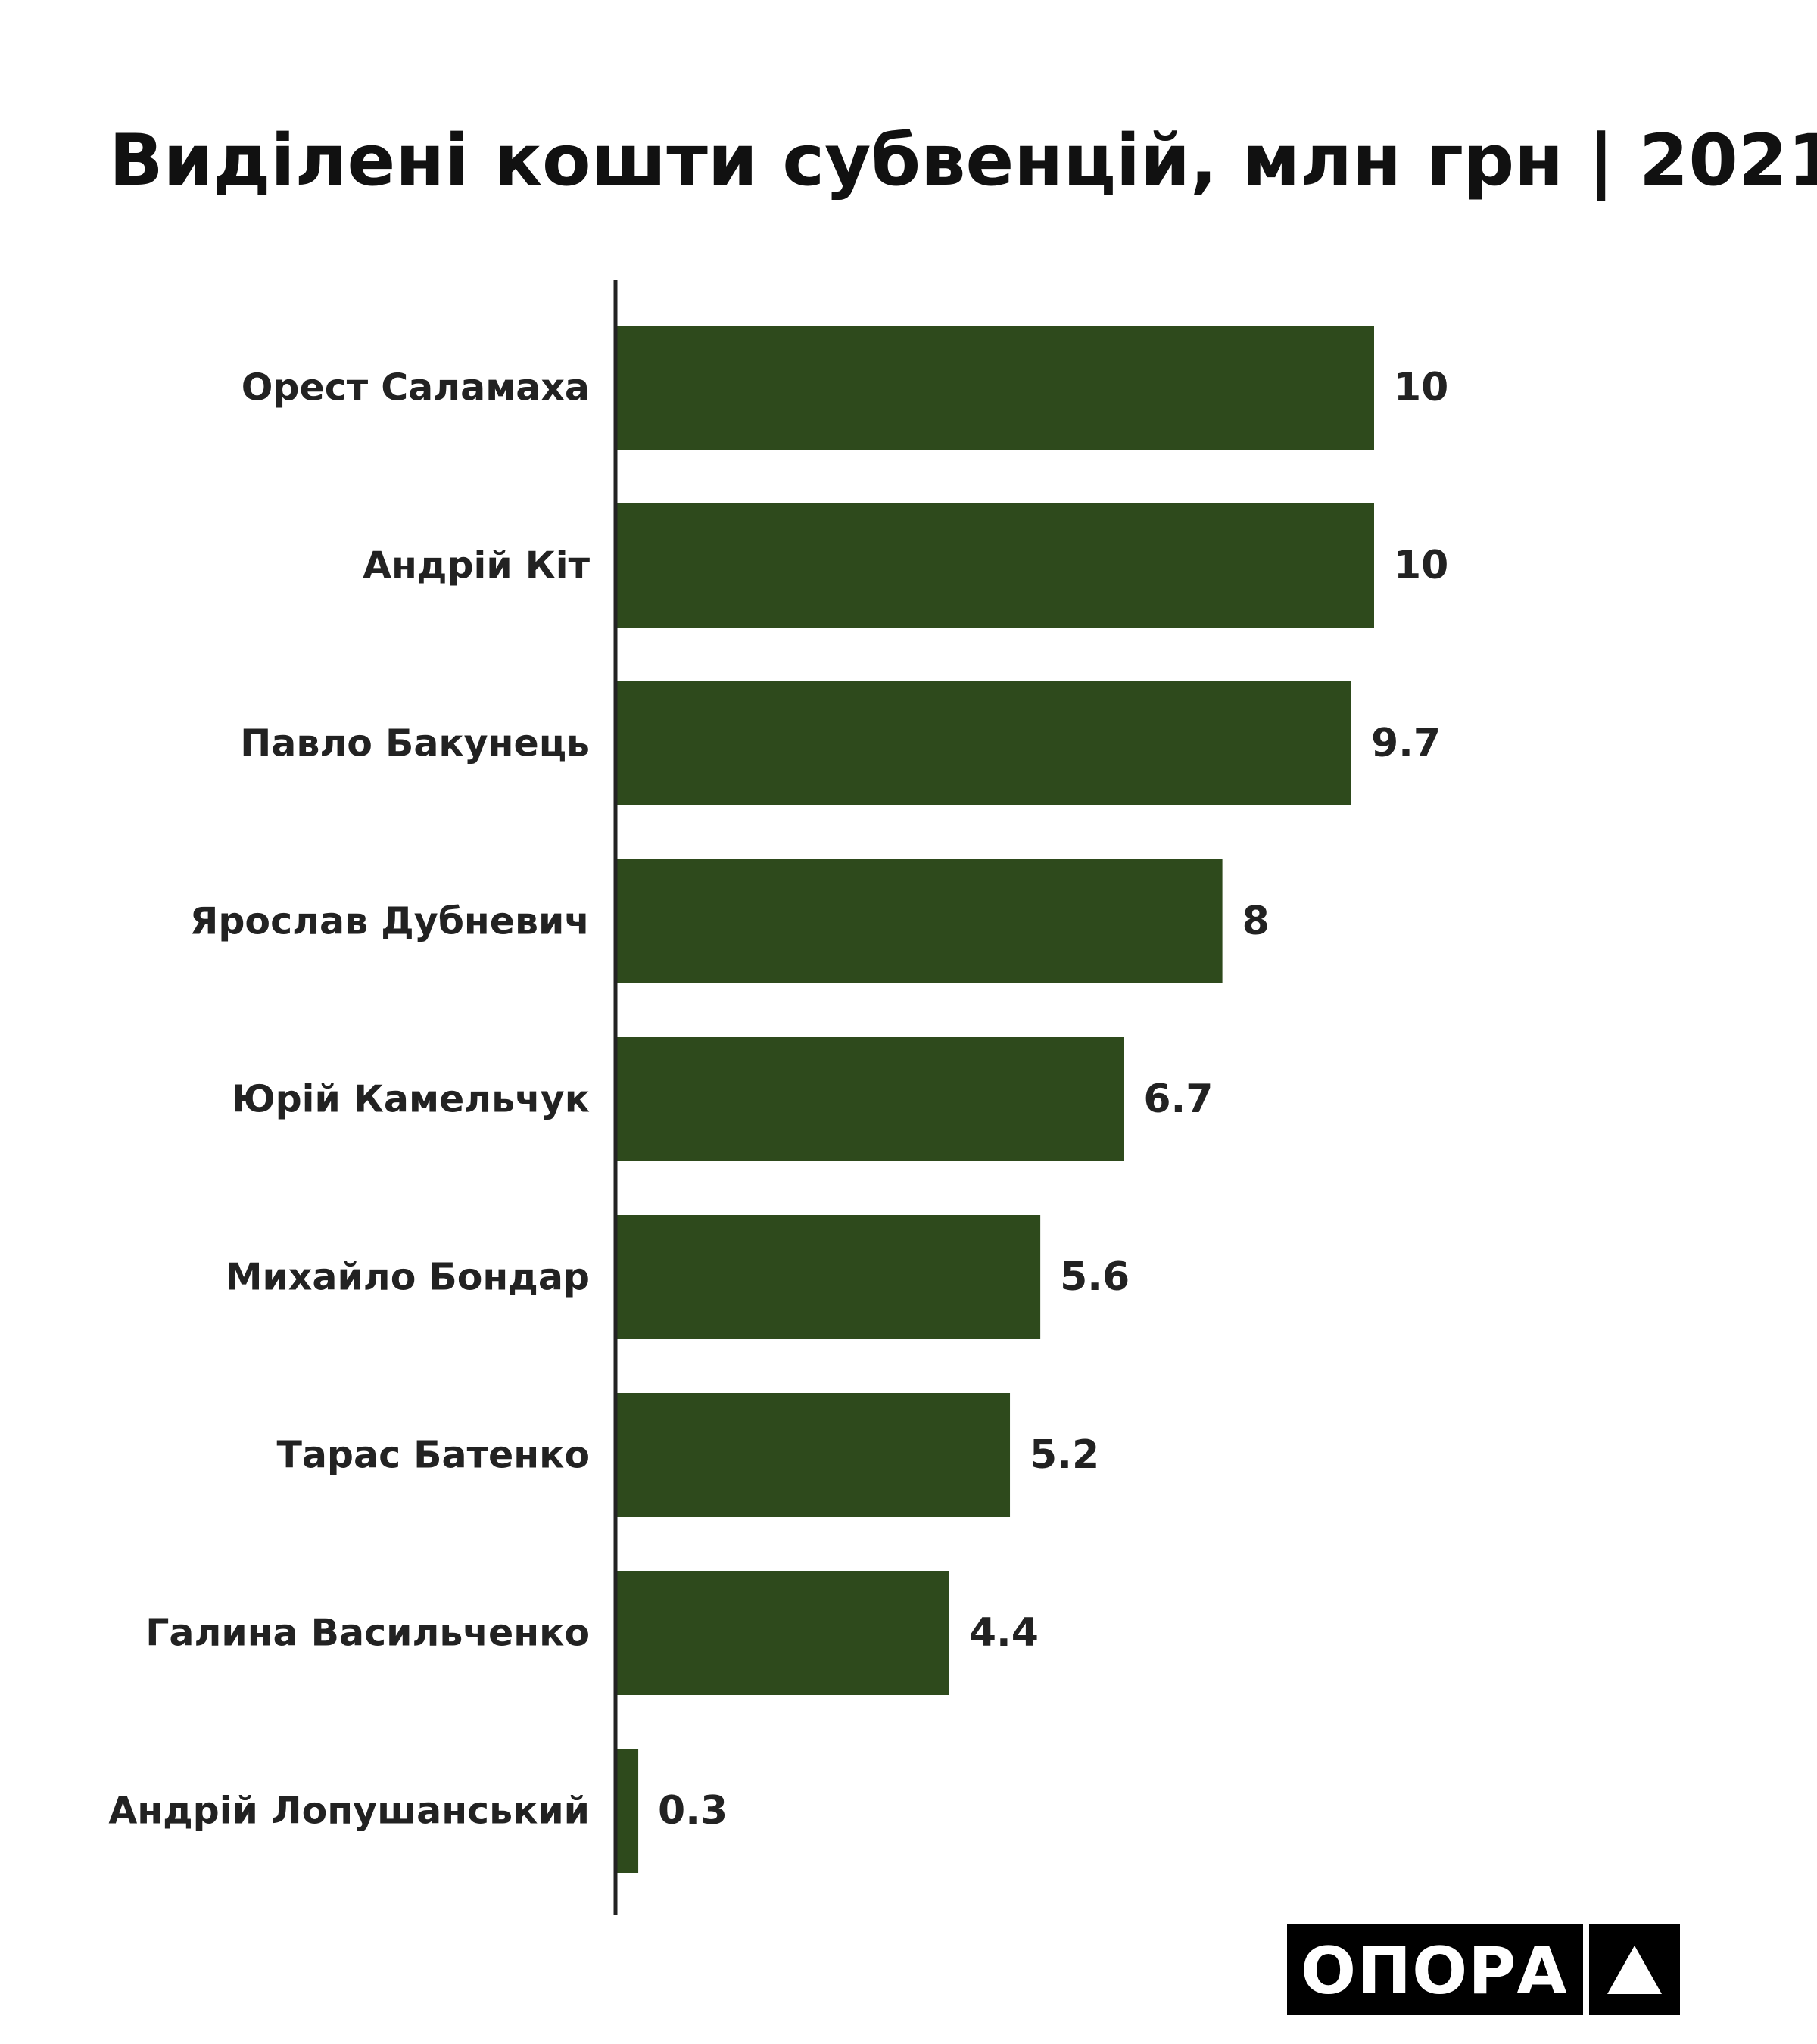 The image size is (1817, 2044). What do you see at coordinates (1095, 1277) in the screenshot?
I see `value-label: 5.6` at bounding box center [1095, 1277].